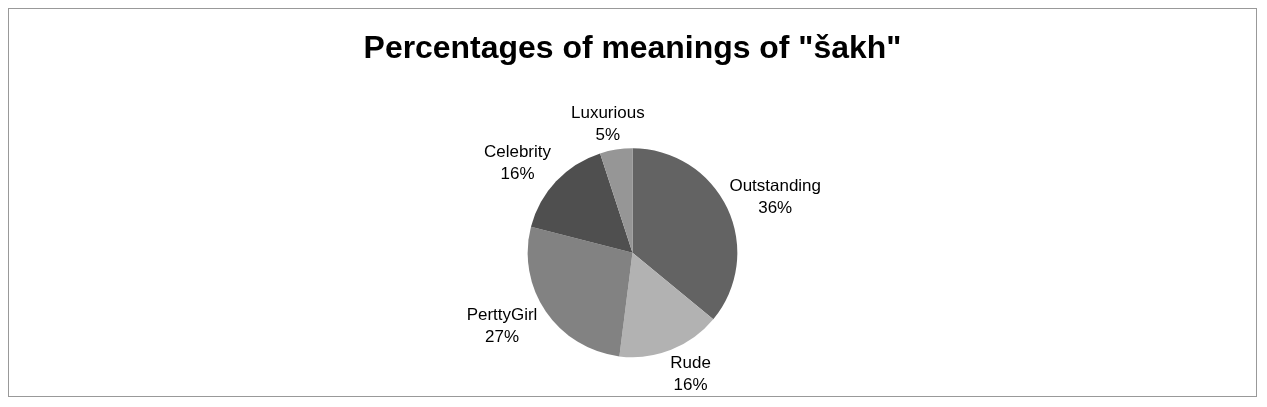 The width and height of the screenshot is (1267, 407). Describe the element at coordinates (608, 134) in the screenshot. I see `data-label: 5%` at that location.